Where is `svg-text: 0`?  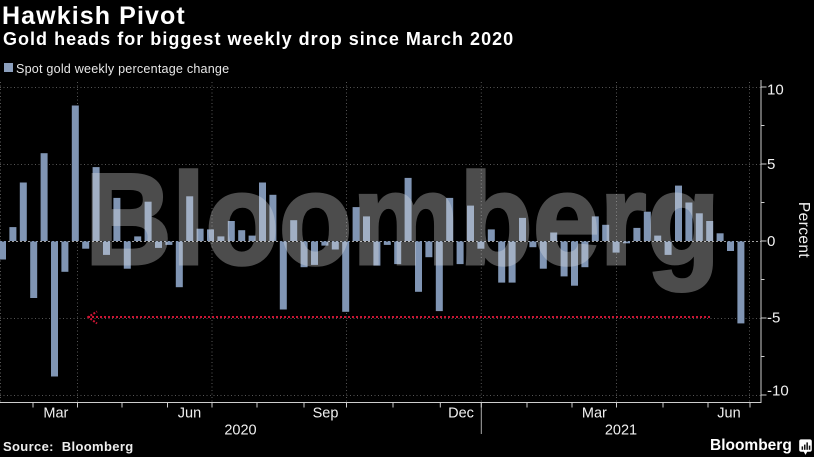
svg-text: 0 is located at coordinates (771, 241).